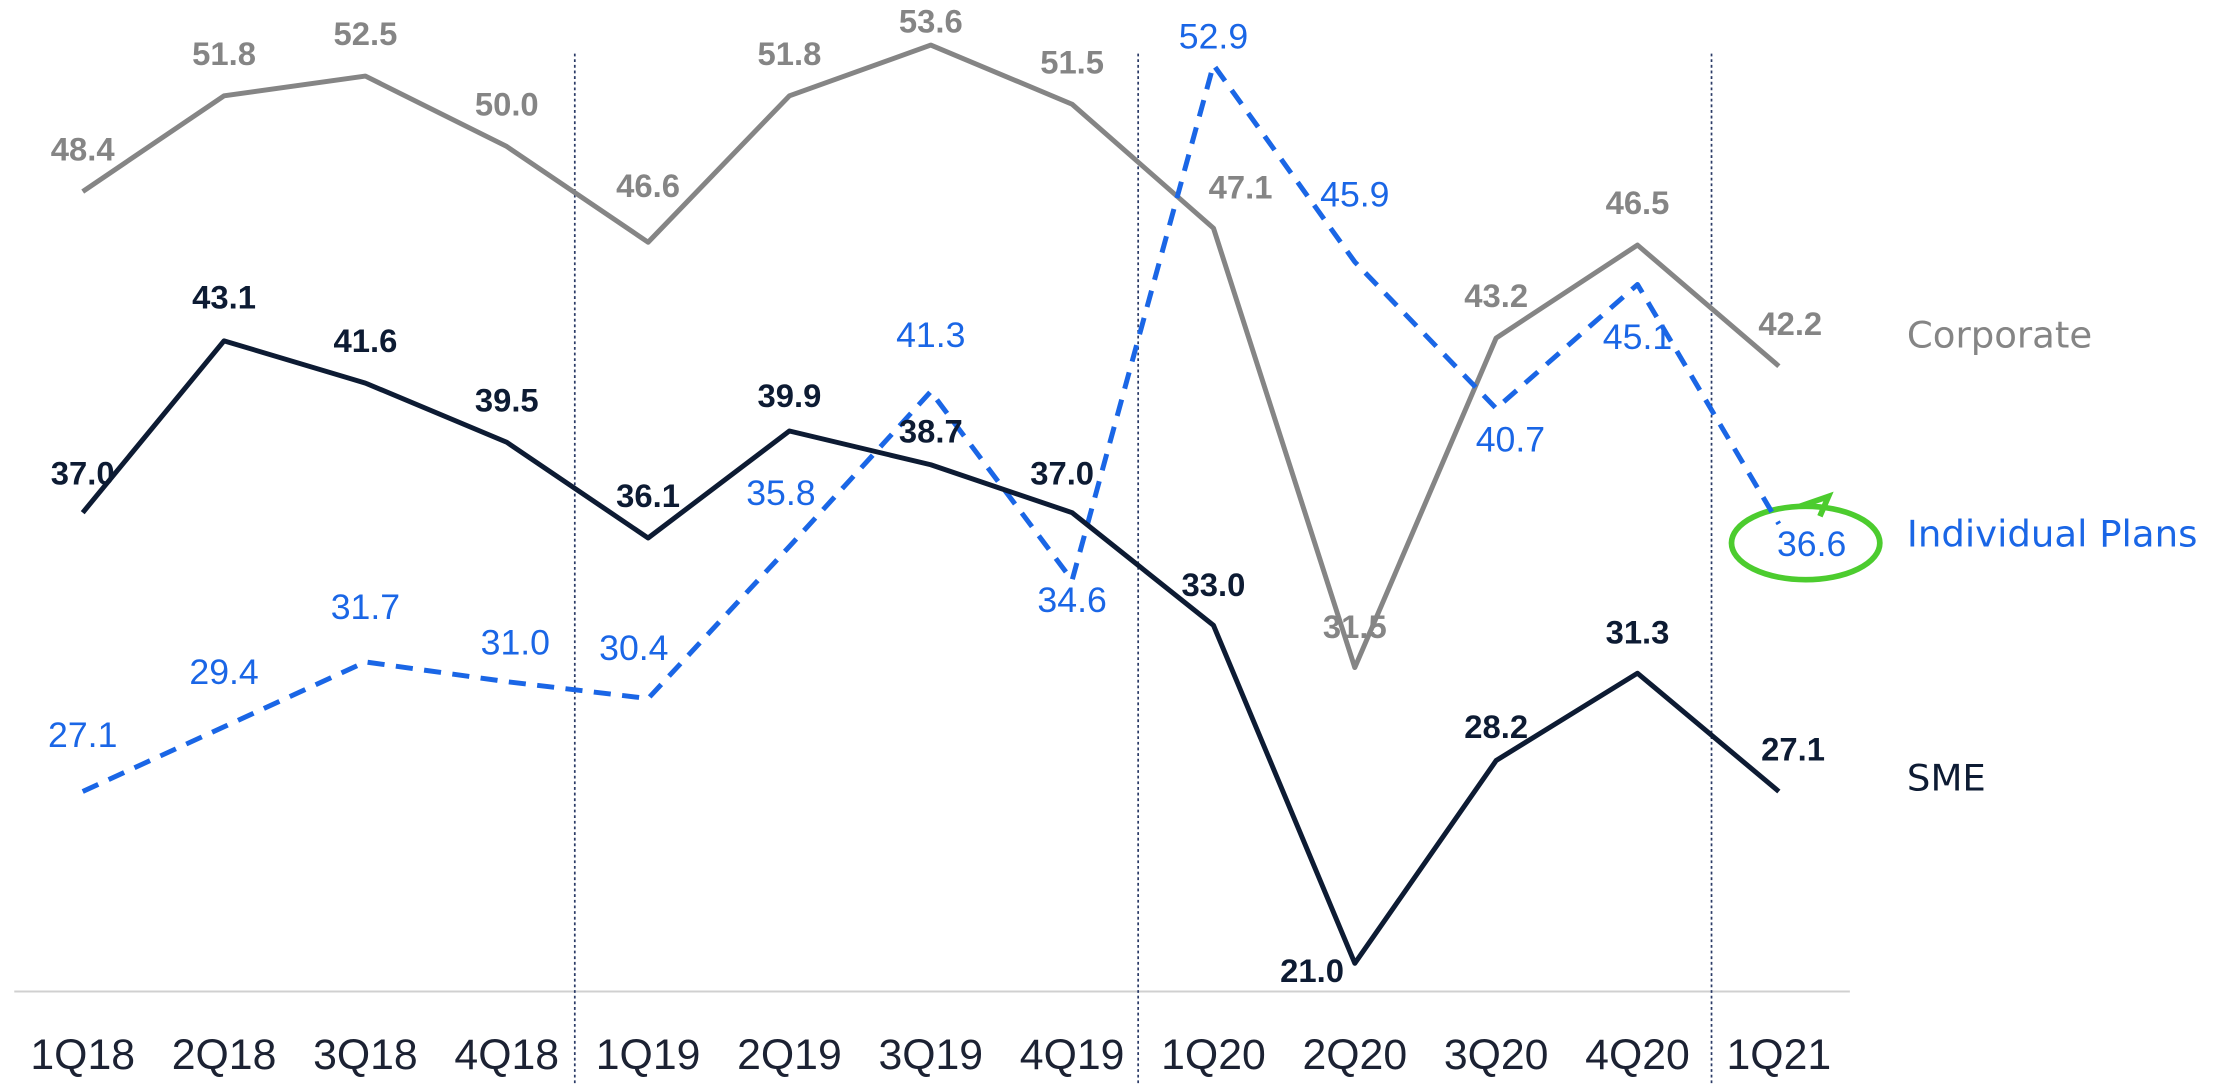 The image size is (2215, 1086). What do you see at coordinates (1071, 600) in the screenshot?
I see `data-label: 34.6` at bounding box center [1071, 600].